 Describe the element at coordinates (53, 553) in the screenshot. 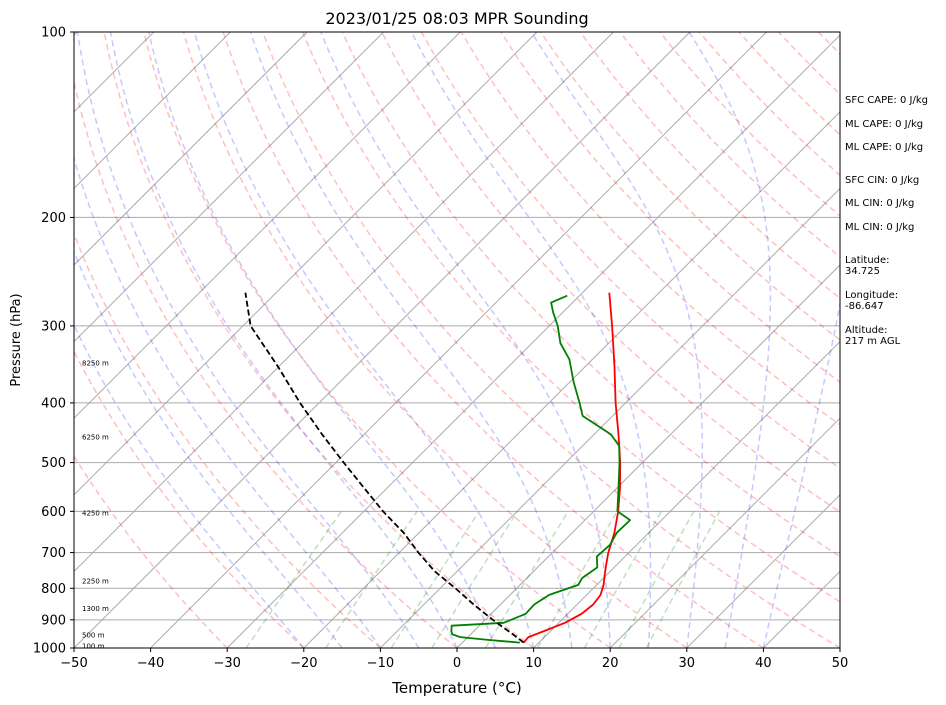

I see `y-tick-label: 700` at that location.